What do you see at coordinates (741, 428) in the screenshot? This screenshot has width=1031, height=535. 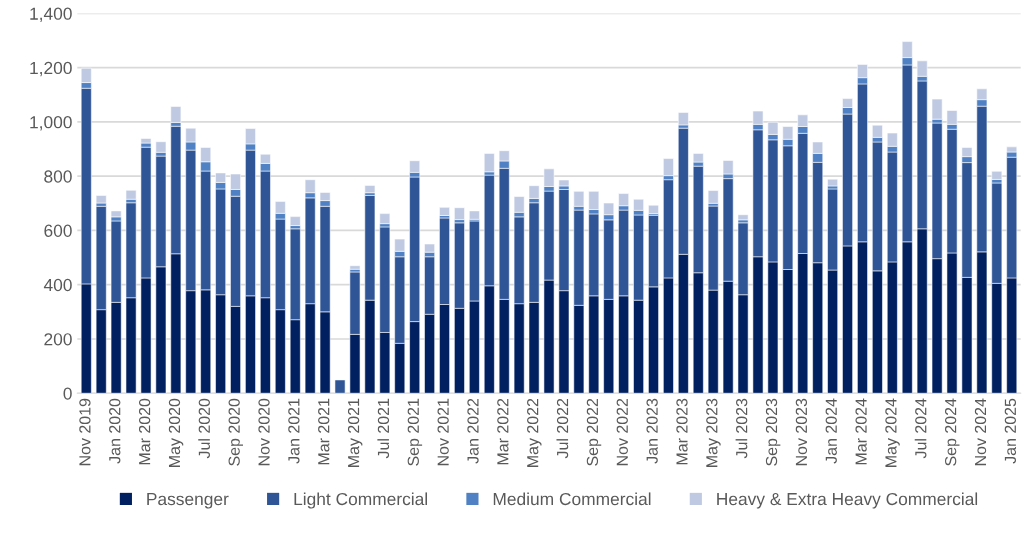 I see `x-tick-label: Jul 2023` at bounding box center [741, 428].